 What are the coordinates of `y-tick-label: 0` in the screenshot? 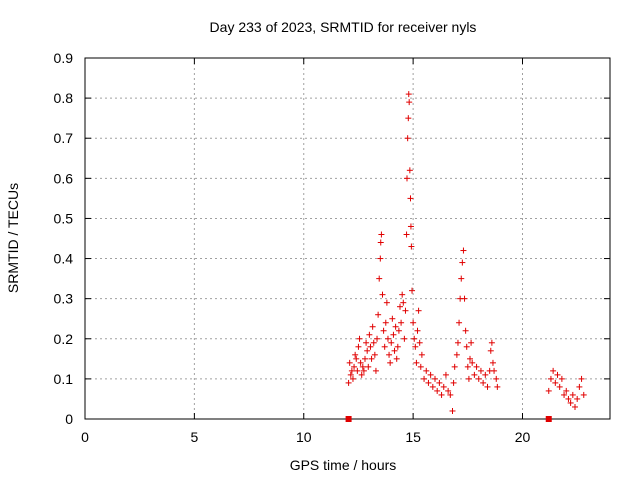 It's located at (69, 419).